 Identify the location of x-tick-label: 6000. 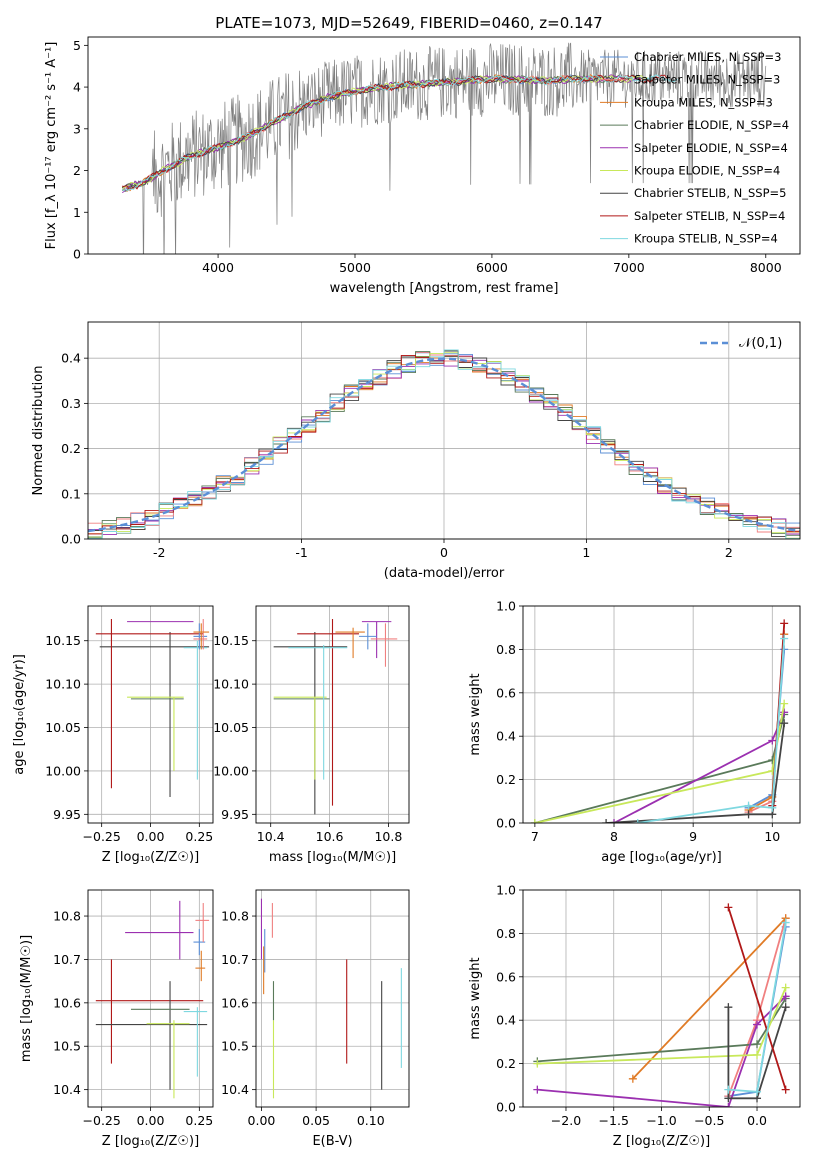
(492, 267).